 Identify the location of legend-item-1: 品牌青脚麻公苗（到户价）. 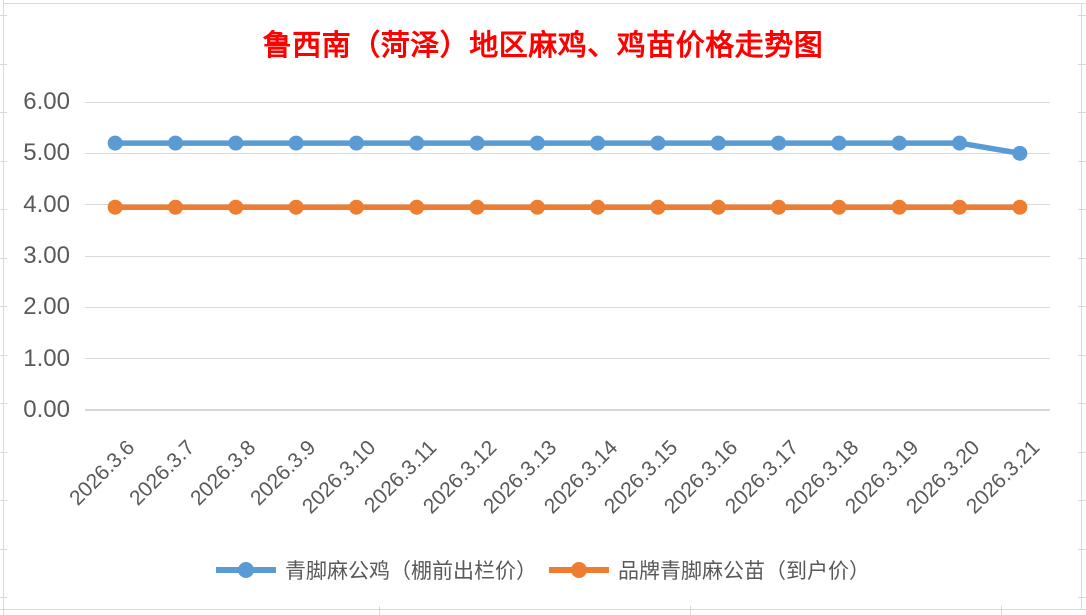
(709, 570).